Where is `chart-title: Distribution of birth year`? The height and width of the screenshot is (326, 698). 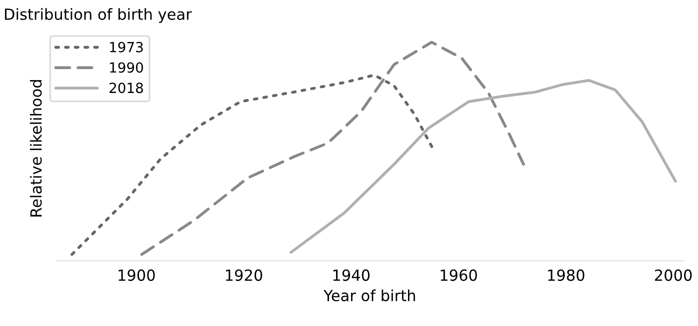
chart-title: Distribution of birth year is located at coordinates (98, 15).